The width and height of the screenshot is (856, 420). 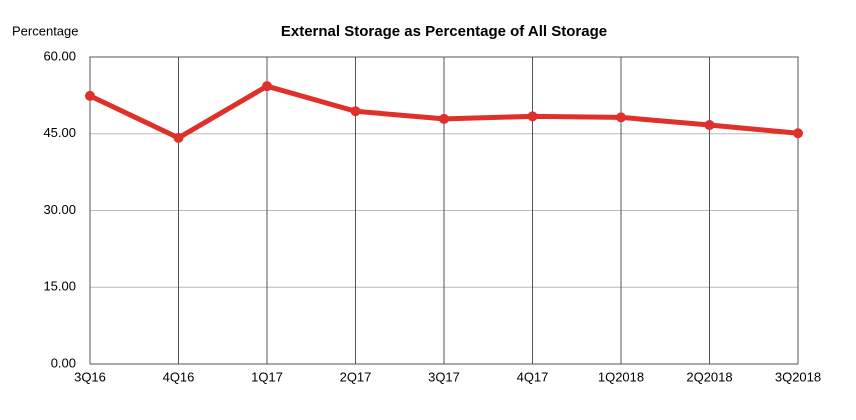 I want to click on y-axis-label: Percentage, so click(x=45, y=30).